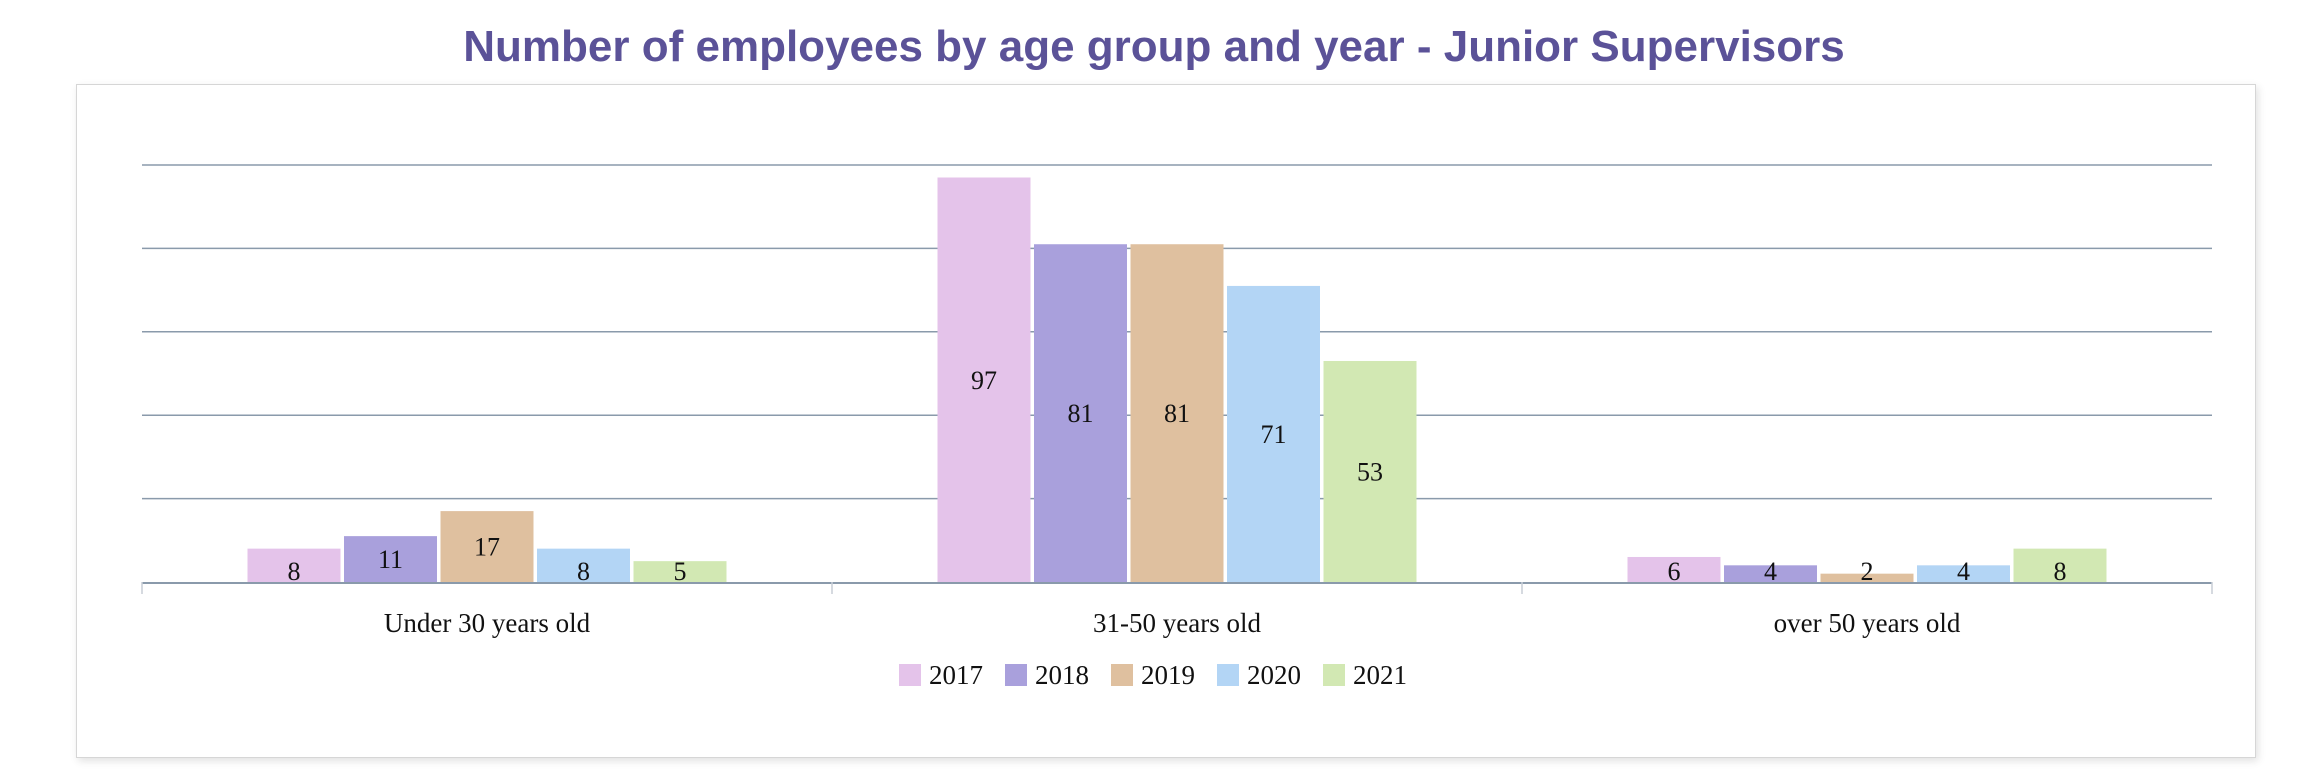 This screenshot has height=776, width=2308. What do you see at coordinates (1674, 571) in the screenshot?
I see `data-label: 6` at bounding box center [1674, 571].